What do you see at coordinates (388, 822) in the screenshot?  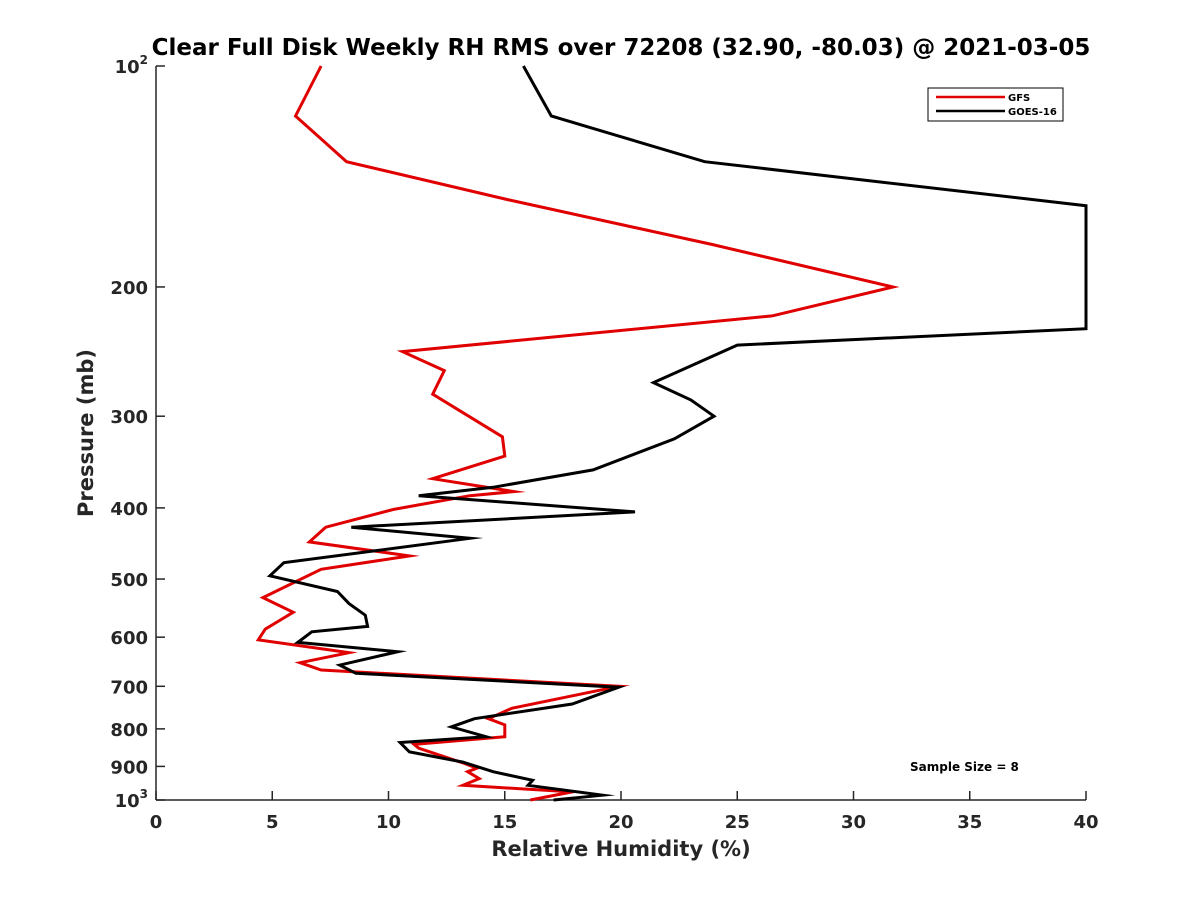 I see `x-tick-label: 10` at bounding box center [388, 822].